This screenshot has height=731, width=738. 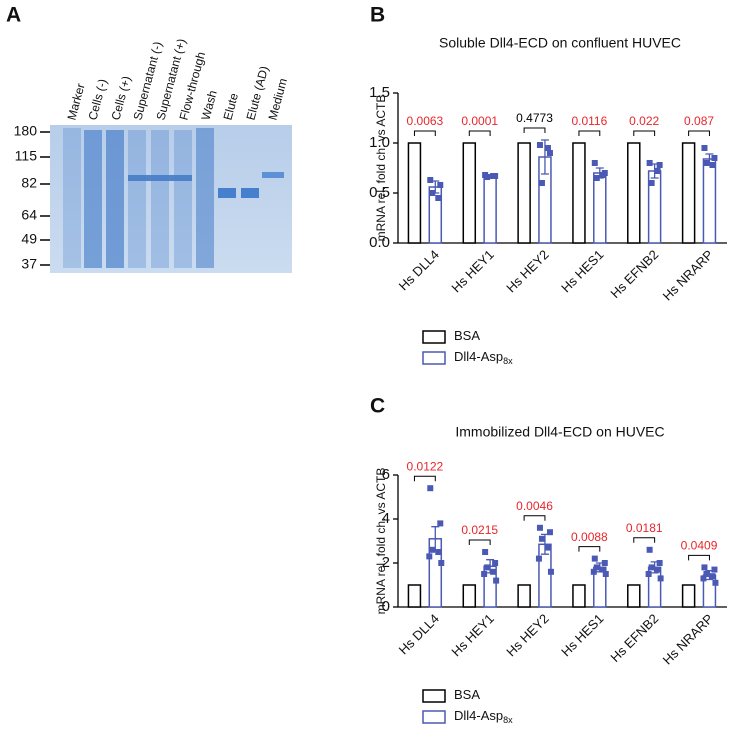 What do you see at coordinates (425, 466) in the screenshot?
I see `p-value: 0.0122` at bounding box center [425, 466].